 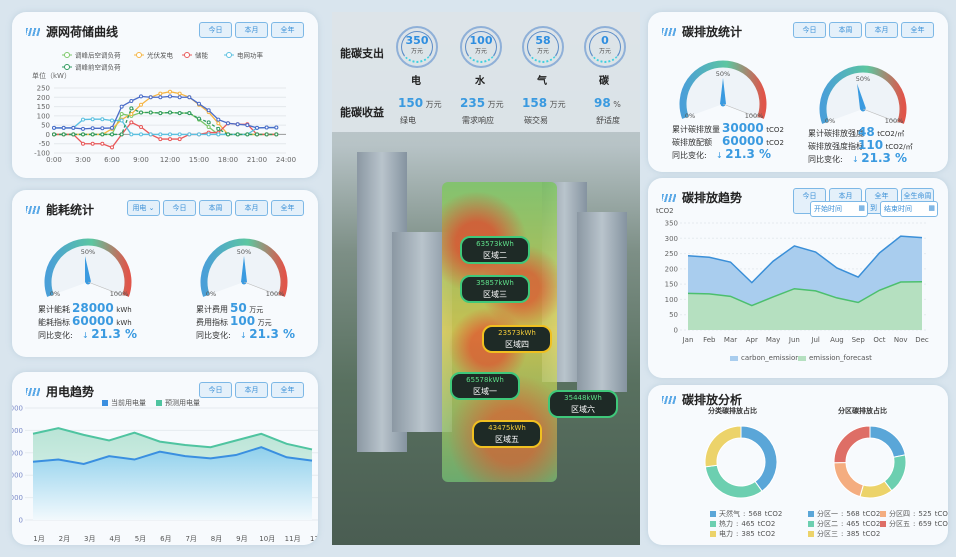 What do you see at coordinates (844, 534) in the screenshot?
I see `pie-legend-item: 分区三:385 tCO2` at bounding box center [844, 534].